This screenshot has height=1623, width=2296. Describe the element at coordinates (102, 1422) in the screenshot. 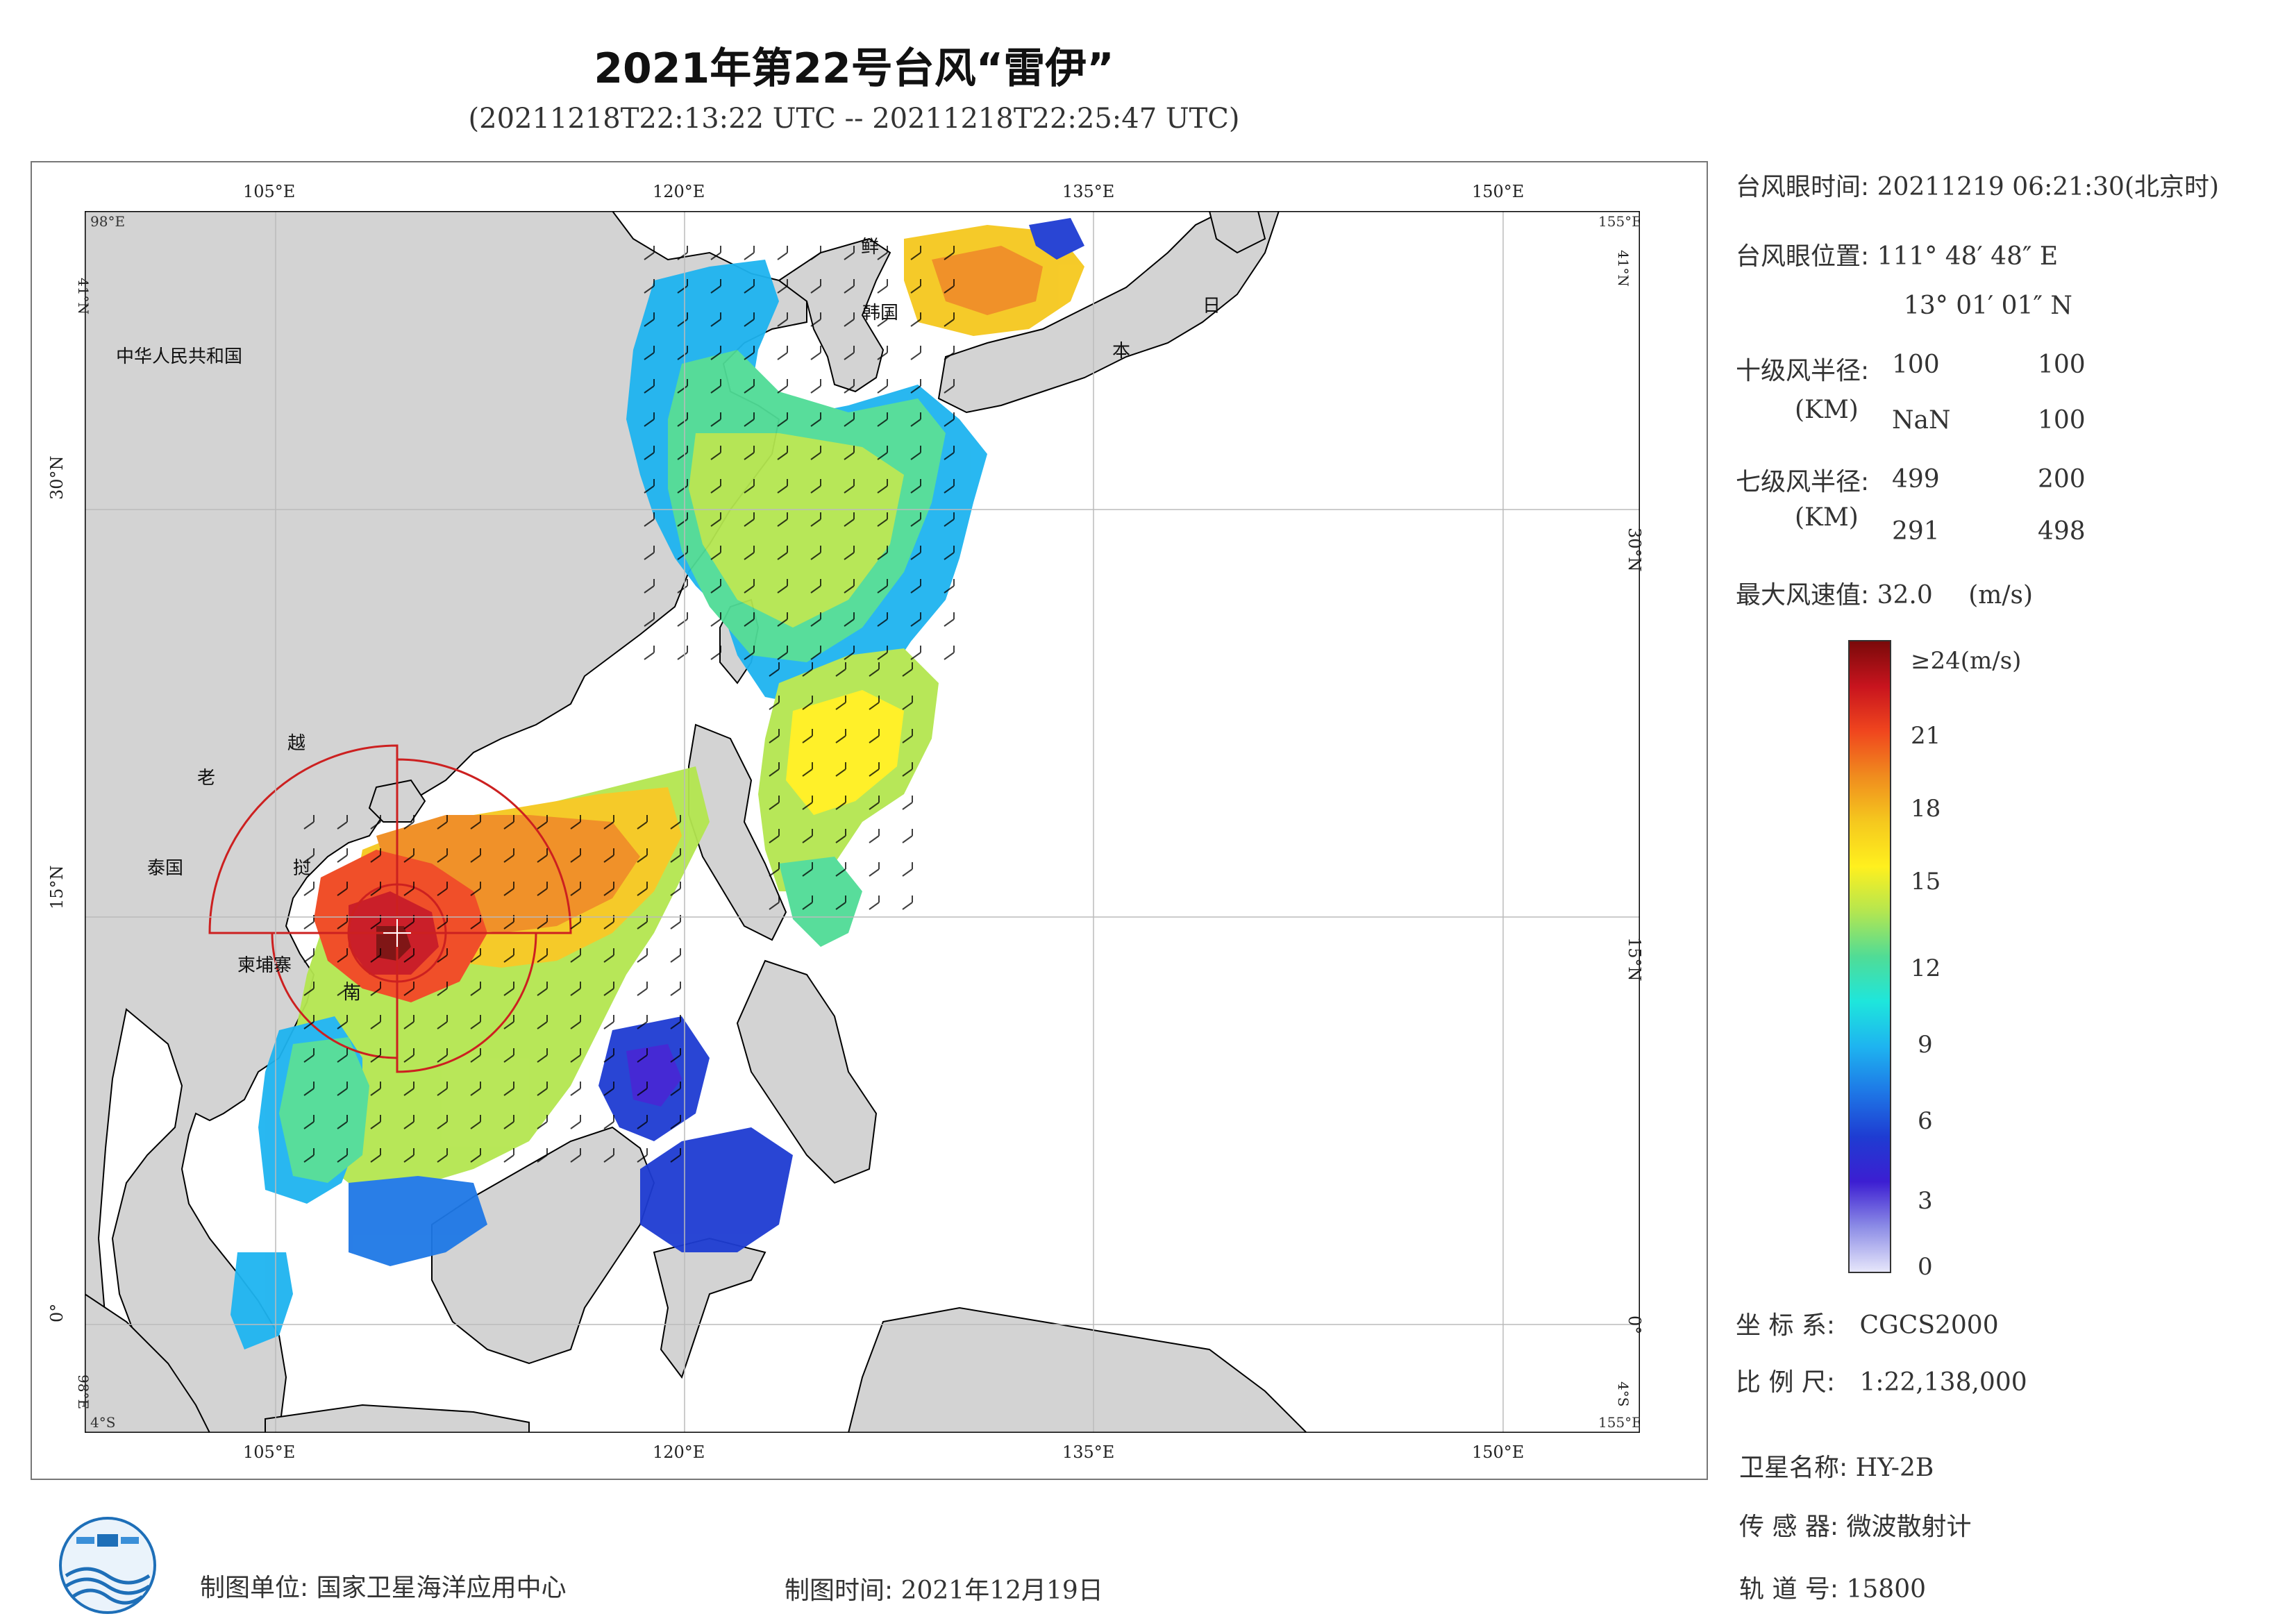

I see `corner-bottom-left-lat: 4°S` at that location.